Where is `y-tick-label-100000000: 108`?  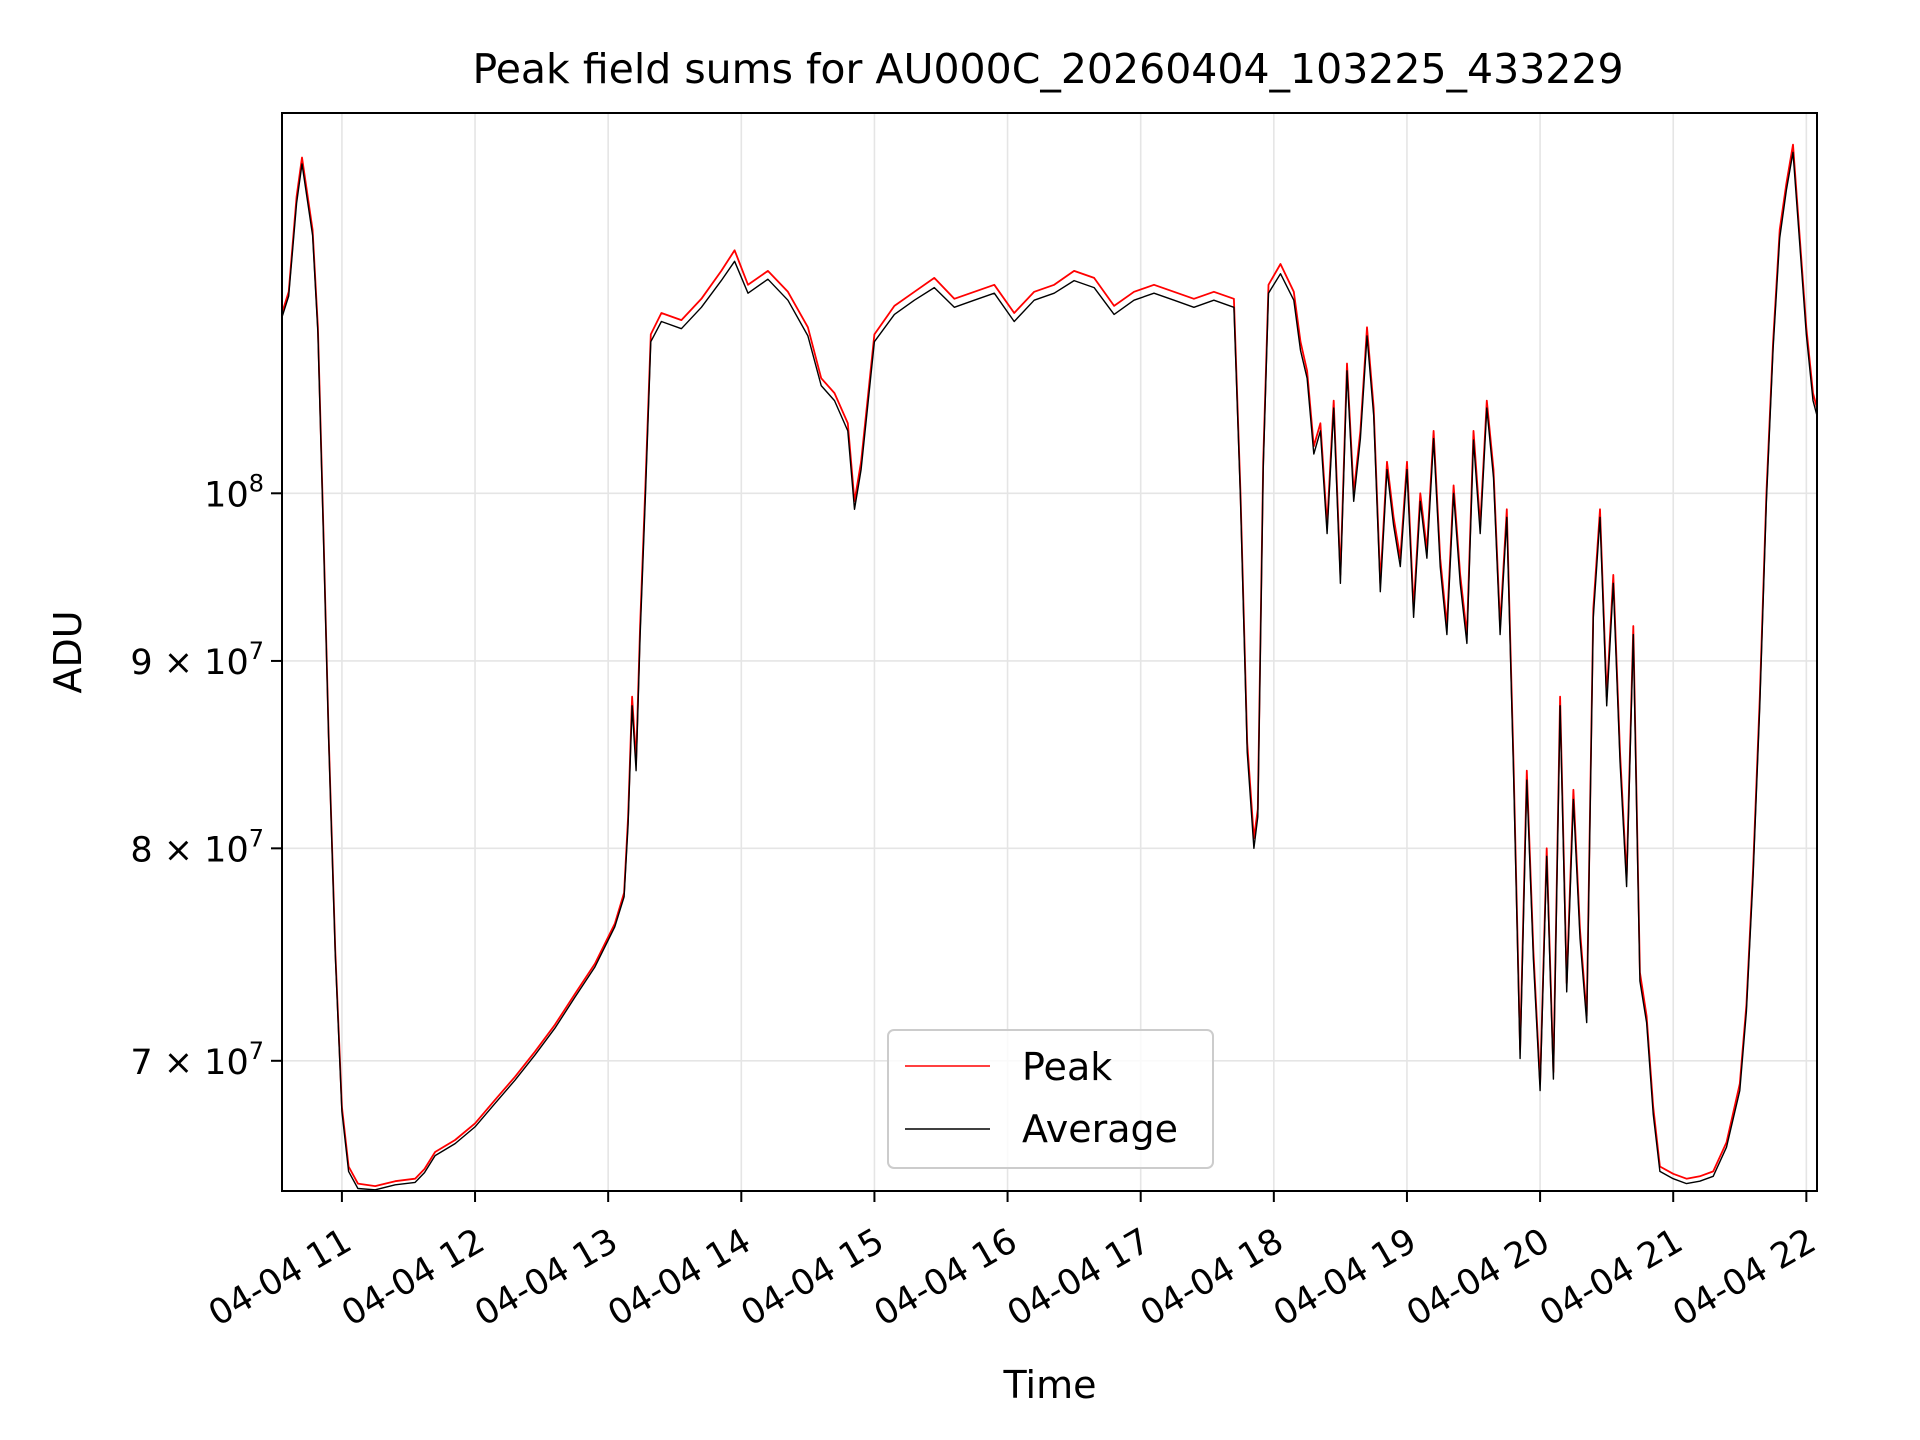
y-tick-label-100000000: 108 is located at coordinates (234, 492).